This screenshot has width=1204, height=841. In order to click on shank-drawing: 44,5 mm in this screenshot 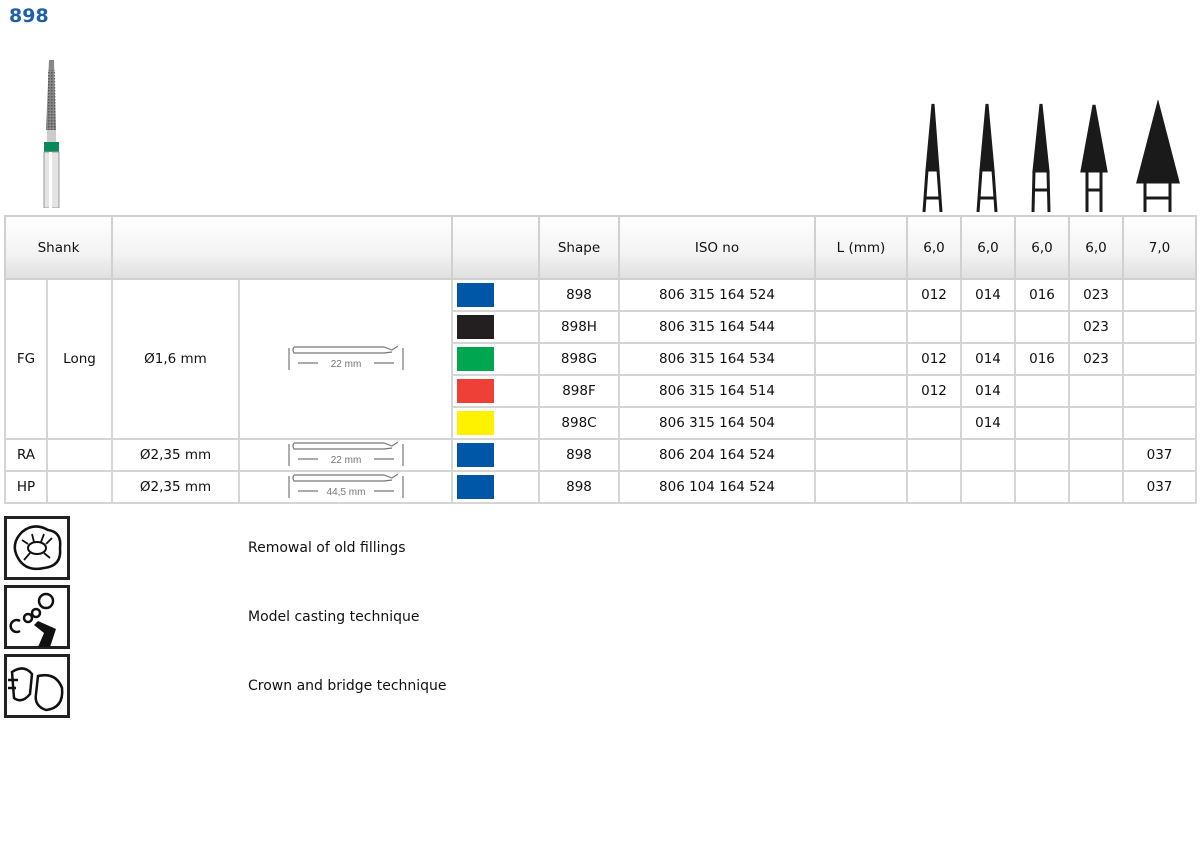, I will do `click(345, 485)`.